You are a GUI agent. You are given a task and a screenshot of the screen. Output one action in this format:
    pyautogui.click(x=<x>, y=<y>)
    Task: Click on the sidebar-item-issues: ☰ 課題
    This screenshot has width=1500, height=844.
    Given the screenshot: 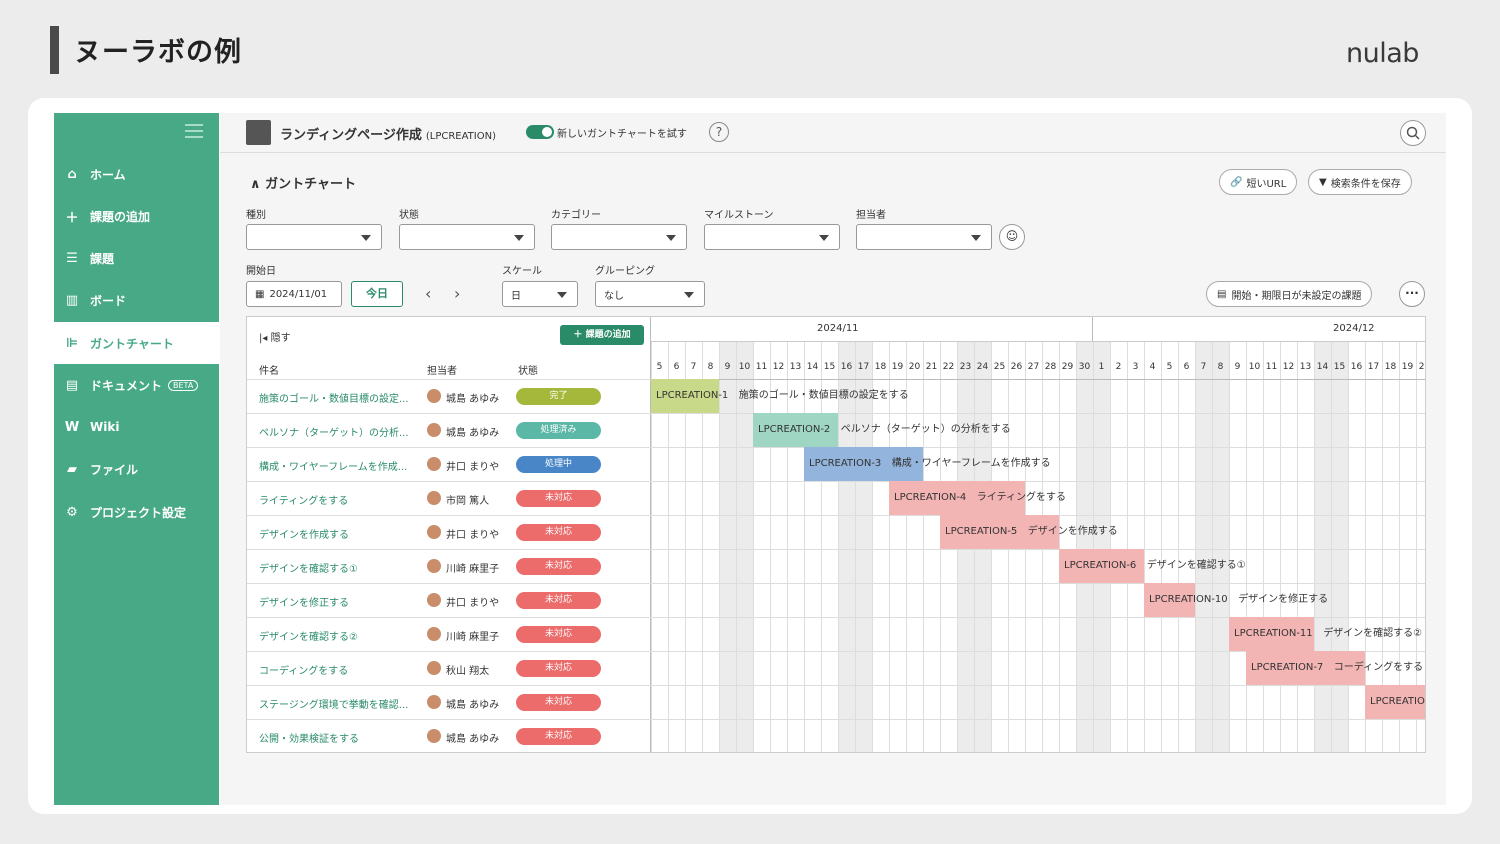 What is the action you would take?
    pyautogui.click(x=136, y=258)
    